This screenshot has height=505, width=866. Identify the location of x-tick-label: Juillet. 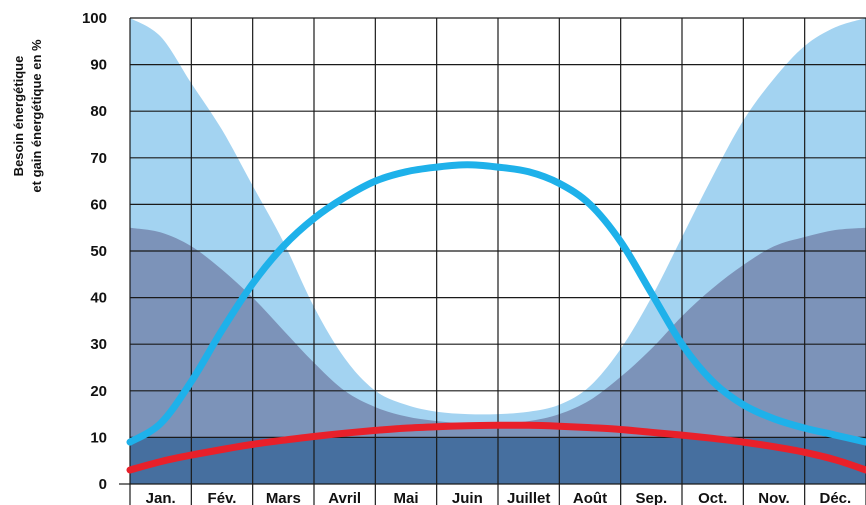
(528, 497).